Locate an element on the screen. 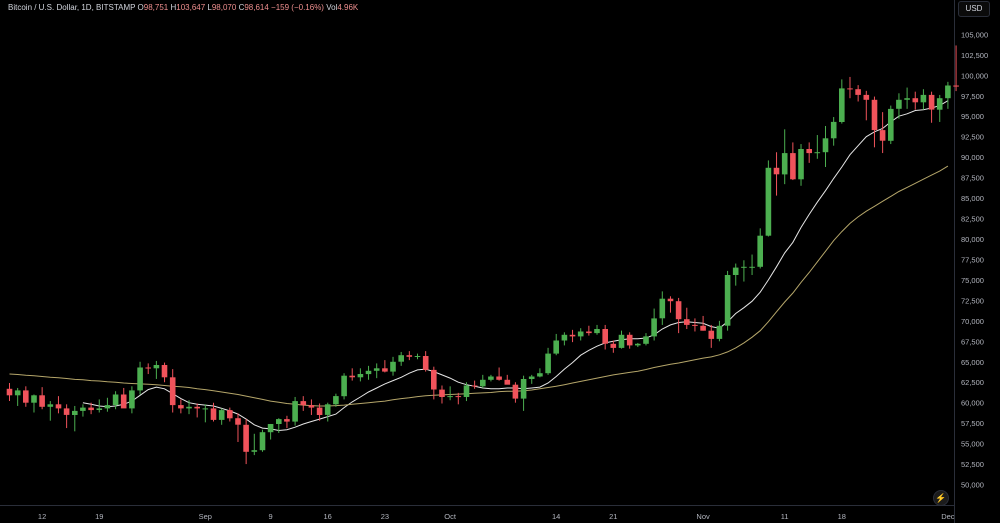 This screenshot has width=1000, height=523. price-tick-label: 62,500 is located at coordinates (972, 382).